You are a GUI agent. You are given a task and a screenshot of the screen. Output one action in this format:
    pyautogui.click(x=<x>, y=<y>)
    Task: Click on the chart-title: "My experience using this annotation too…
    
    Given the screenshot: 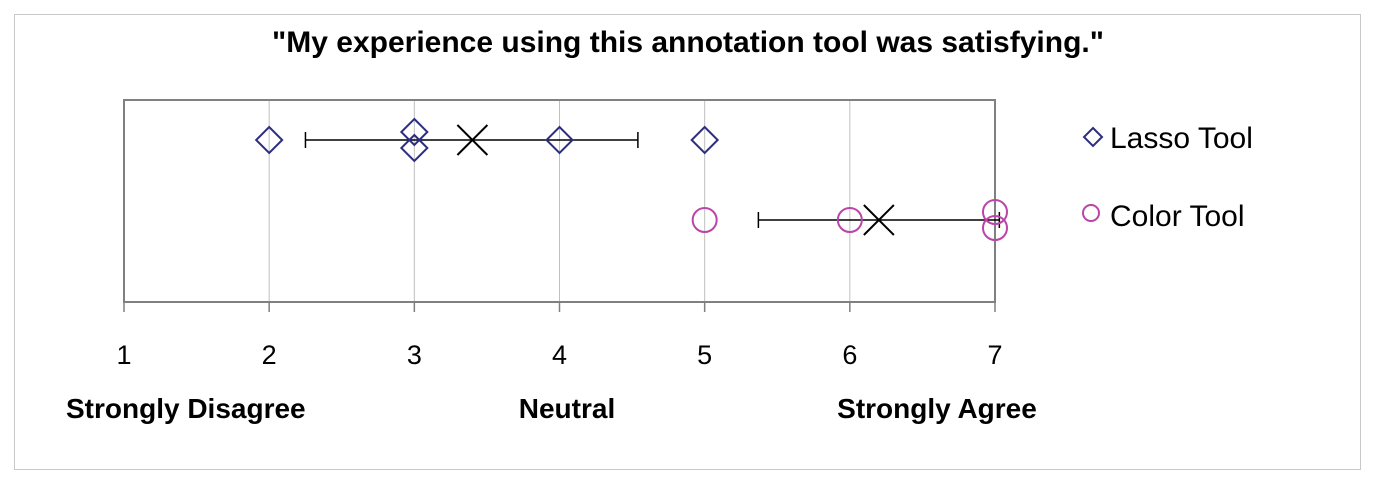 What is the action you would take?
    pyautogui.click(x=688, y=42)
    